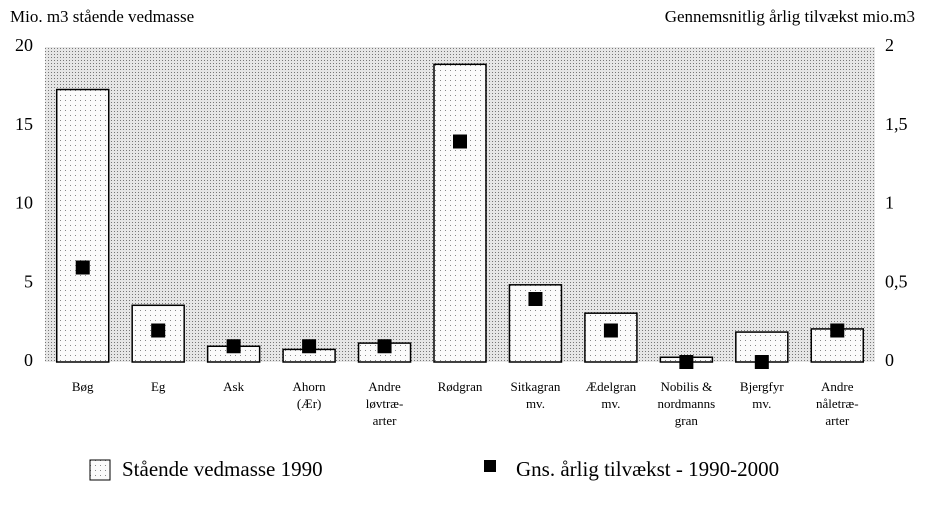 The image size is (925, 511). Describe the element at coordinates (24, 45) in the screenshot. I see `yticks-label: 20` at that location.